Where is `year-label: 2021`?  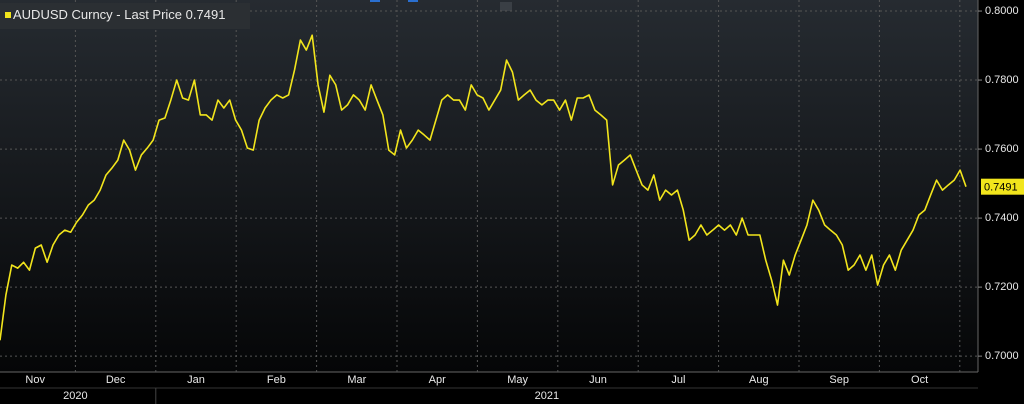
year-label: 2021 is located at coordinates (547, 396).